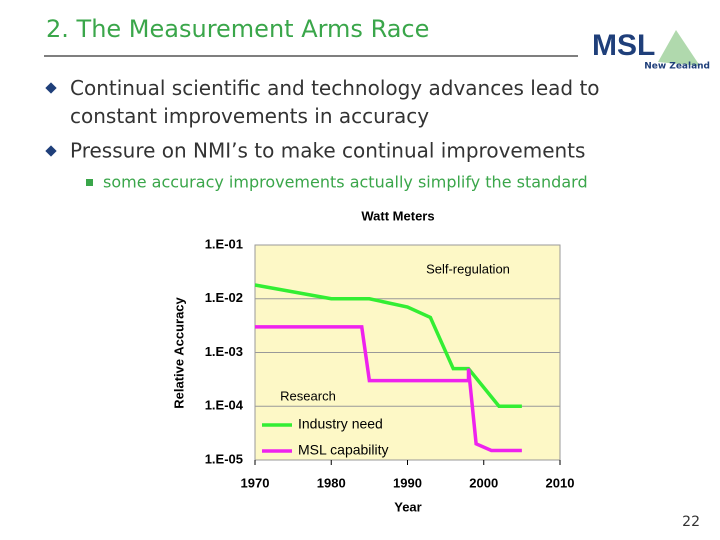 This screenshot has width=720, height=540. I want to click on y-tick-label: 1.E-03, so click(224, 351).